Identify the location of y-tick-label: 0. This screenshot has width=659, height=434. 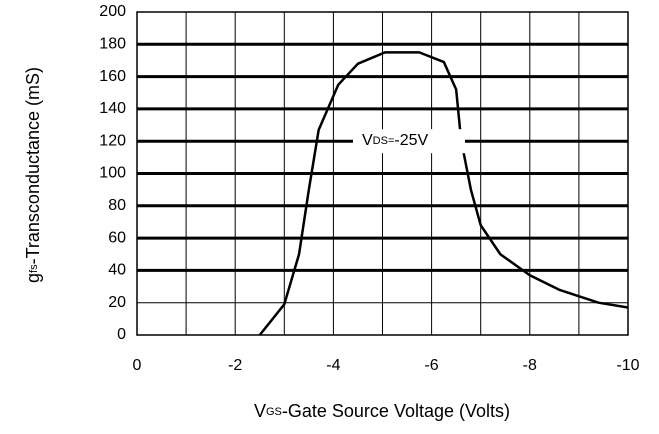
(121, 334).